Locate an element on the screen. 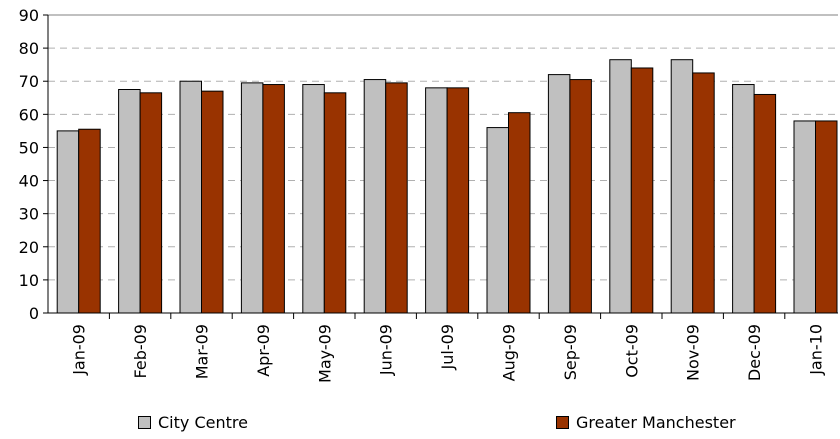  y-tick-labels: 0 10 20 30 40 50 60 70 80 90 is located at coordinates (29, 164).